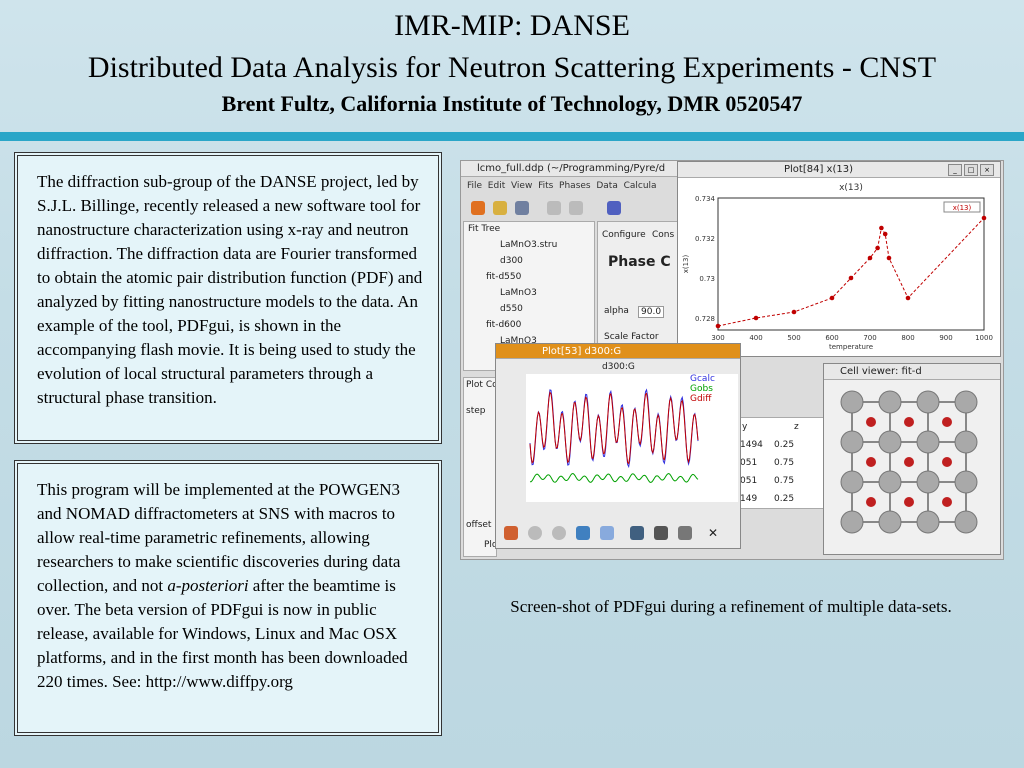  I want to click on cell-viewer-titlebar: Cell viewer: fit-d, so click(912, 372).